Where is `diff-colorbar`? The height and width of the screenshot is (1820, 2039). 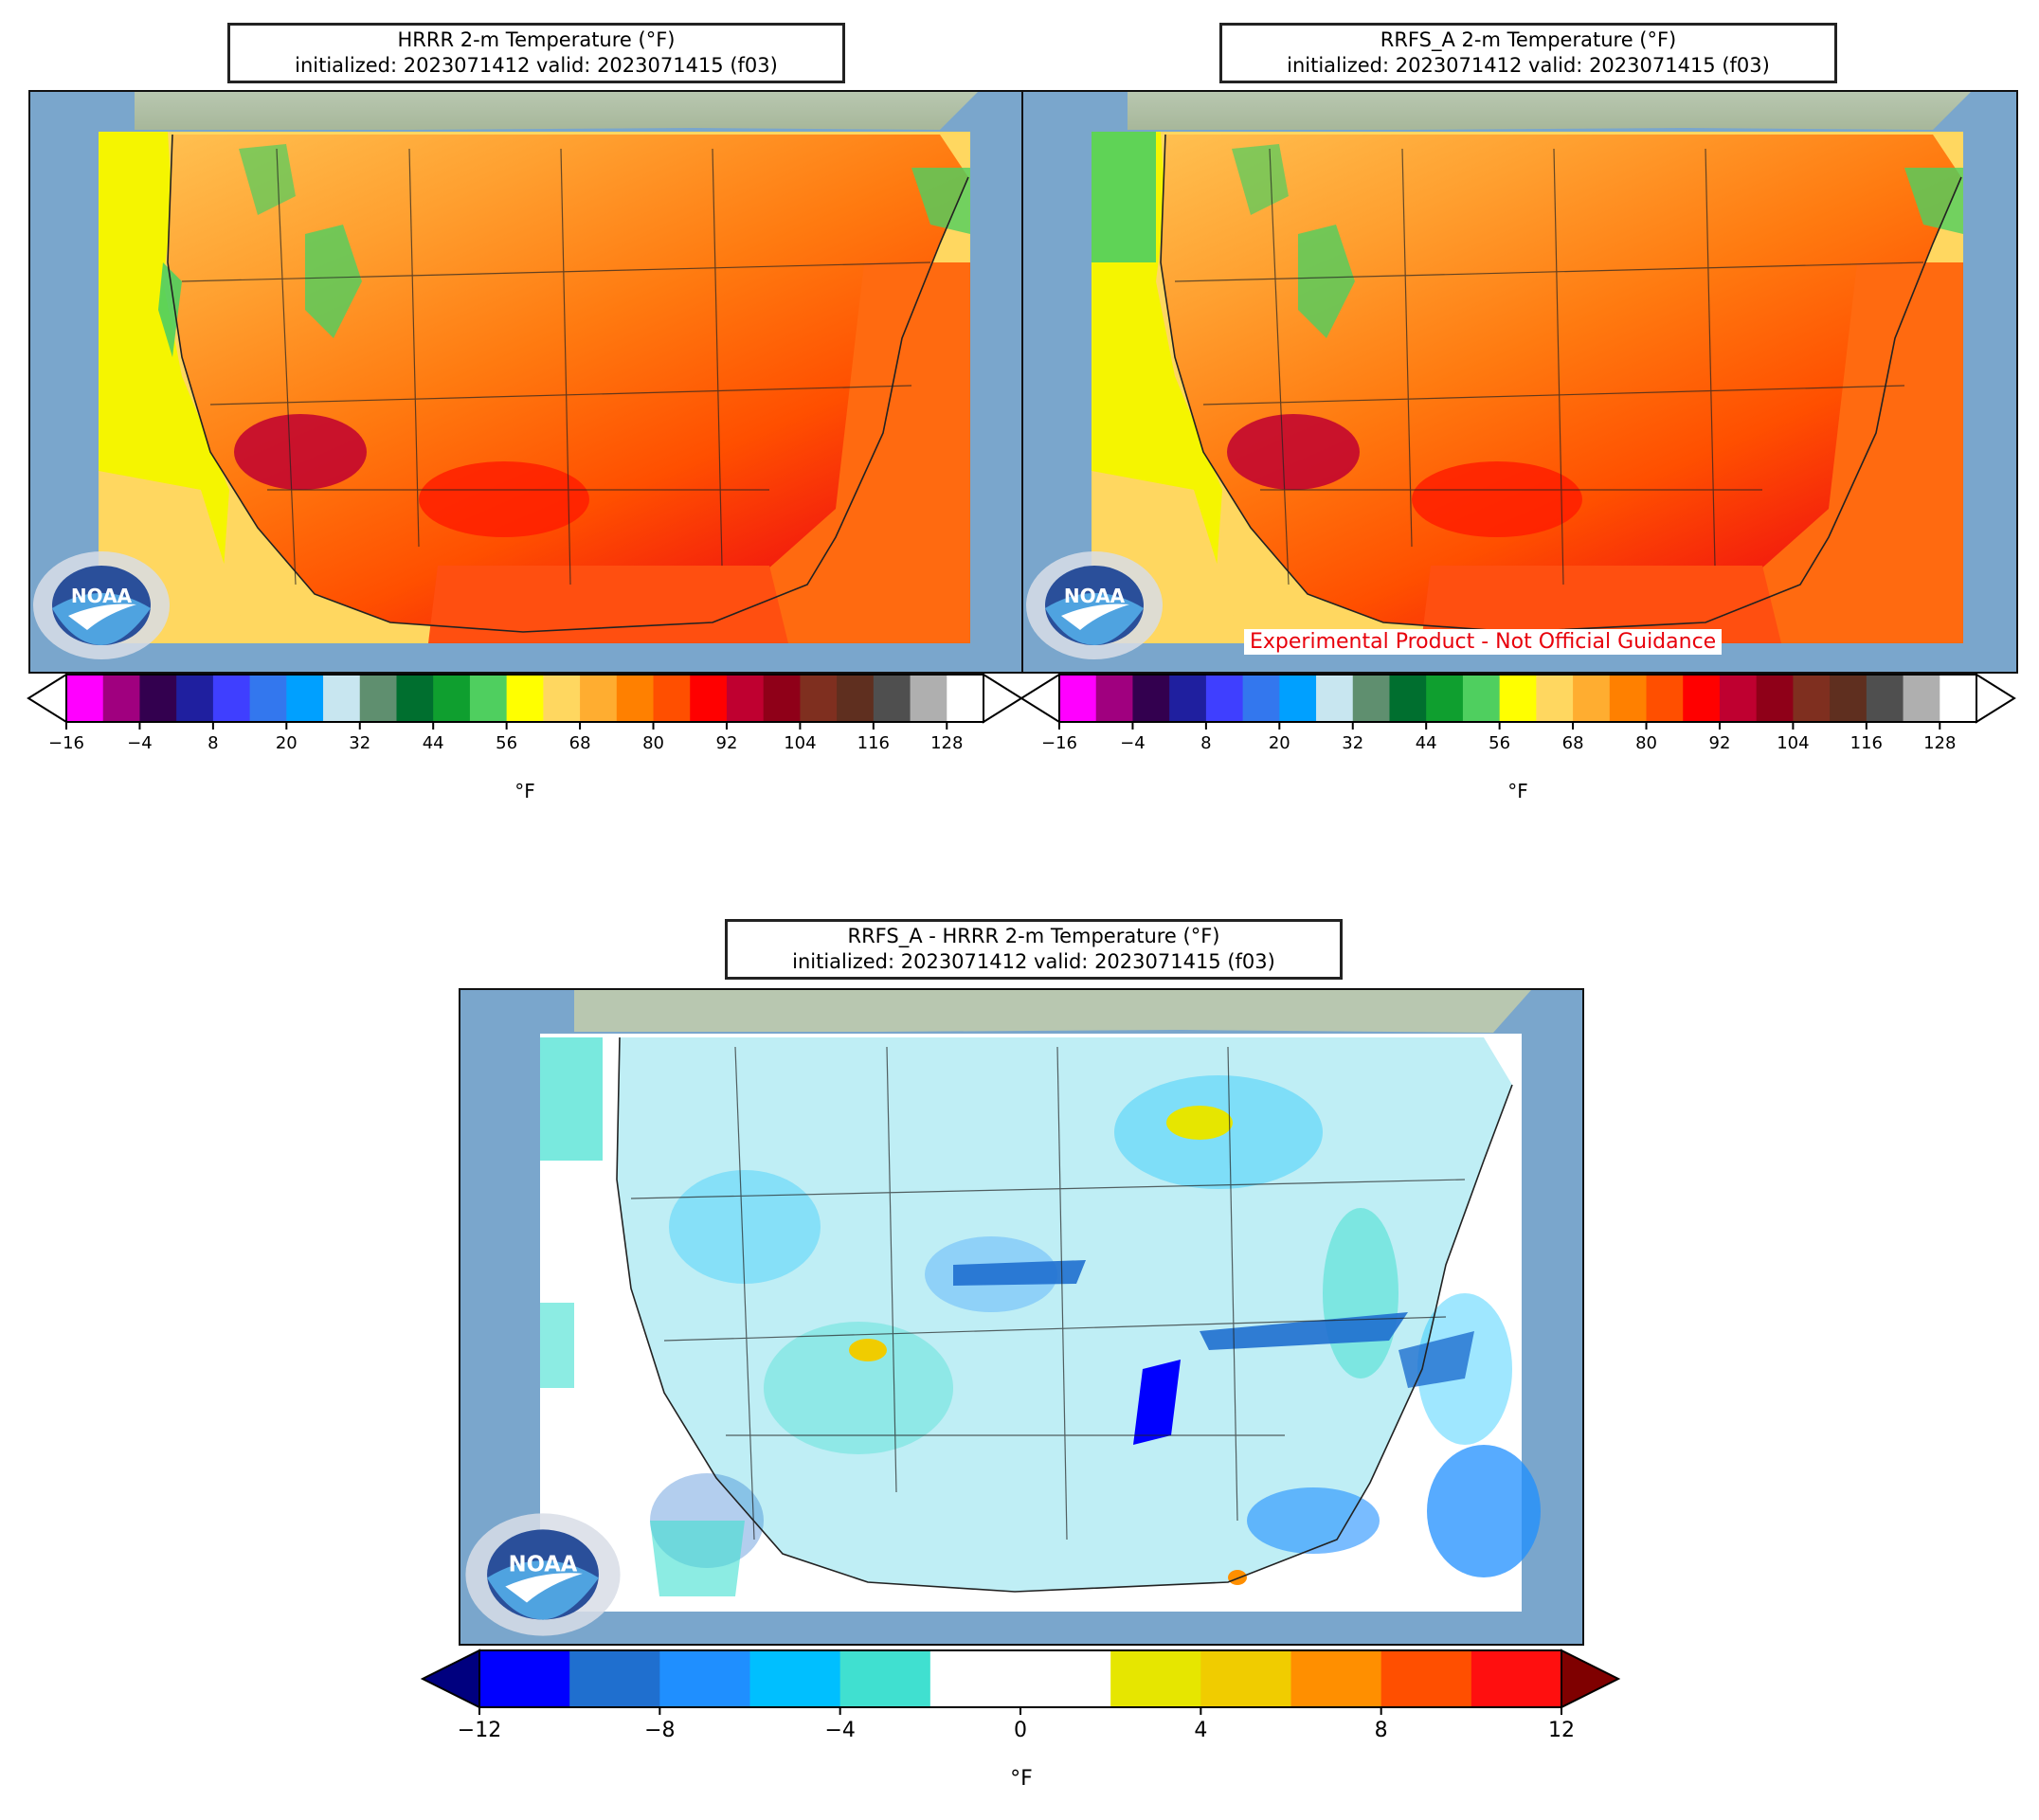 diff-colorbar is located at coordinates (1020, 1682).